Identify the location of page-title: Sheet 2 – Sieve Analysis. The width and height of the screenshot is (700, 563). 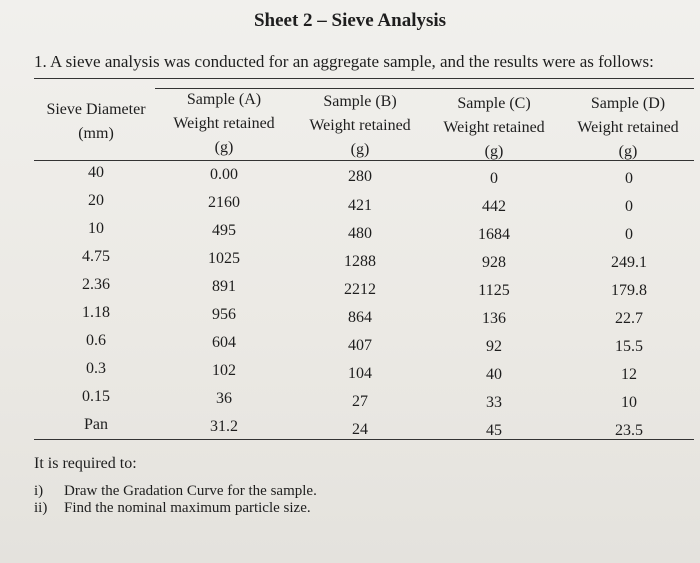
(350, 20).